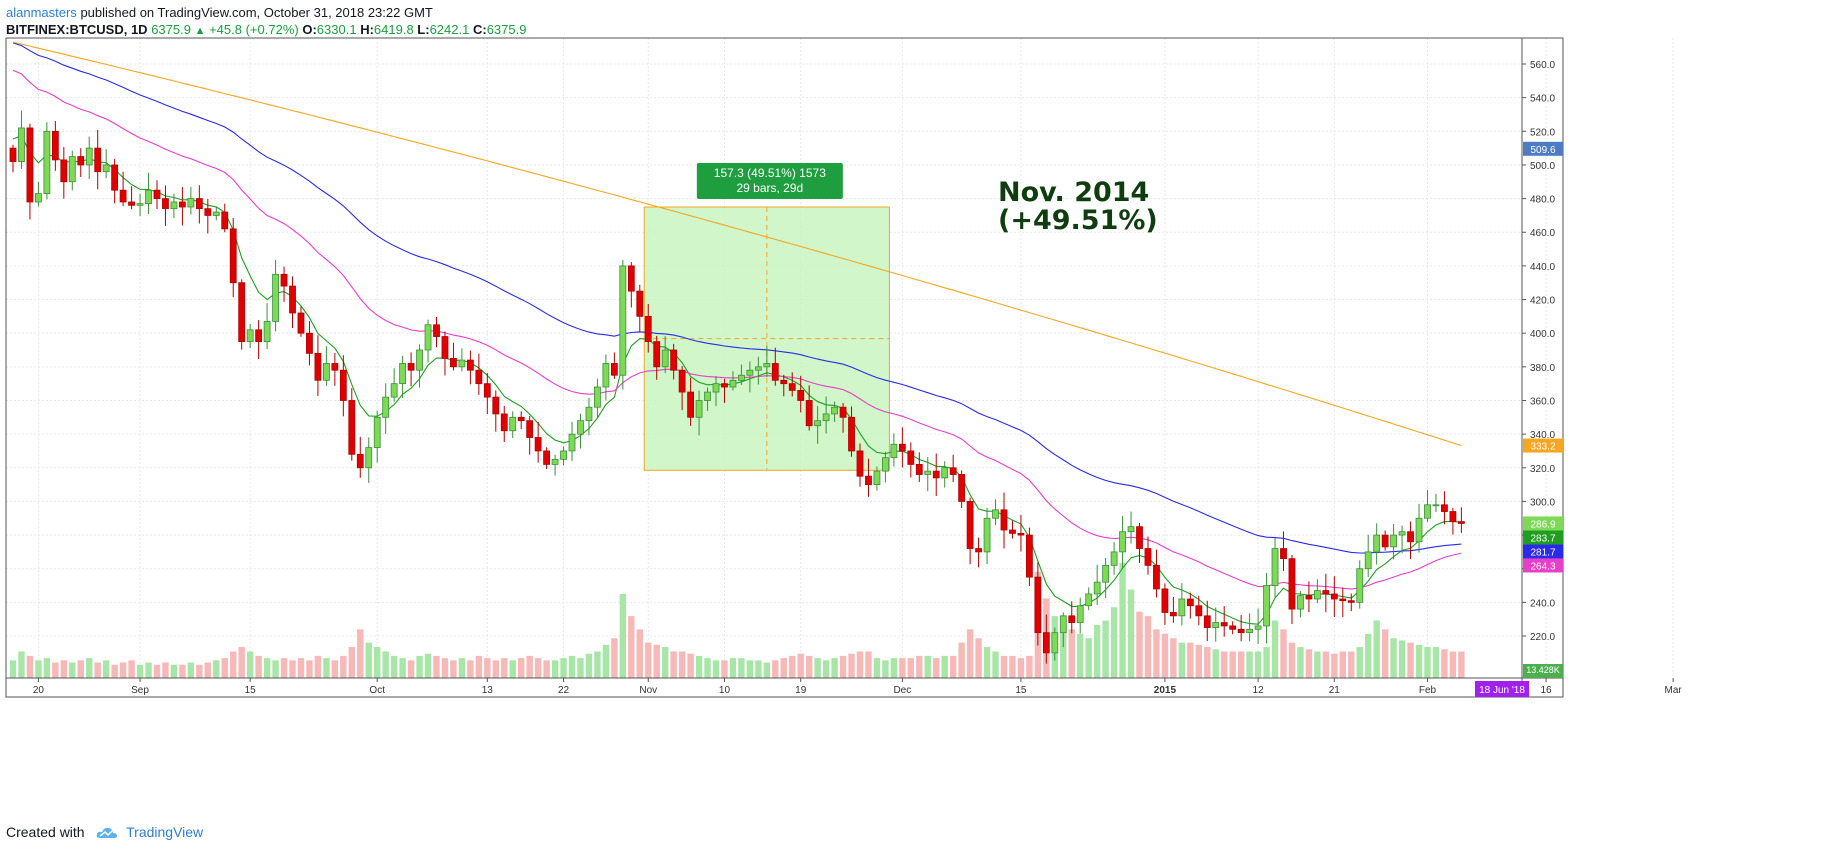  I want to click on publisher-link: alanmasters, so click(41, 12).